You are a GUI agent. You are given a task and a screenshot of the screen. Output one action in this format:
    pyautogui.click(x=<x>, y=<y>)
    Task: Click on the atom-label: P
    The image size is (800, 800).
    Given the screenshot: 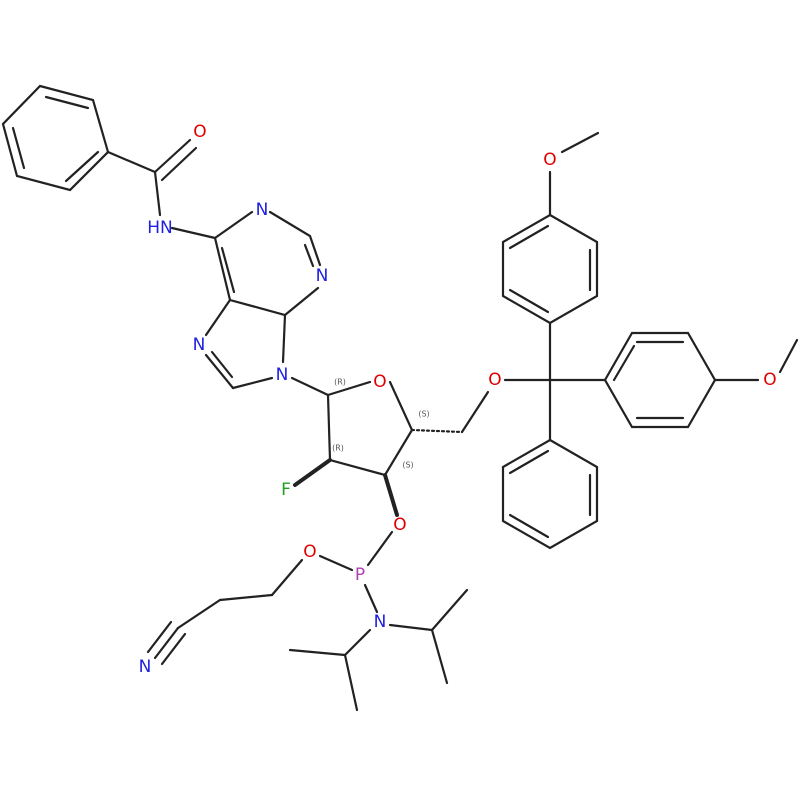 What is the action you would take?
    pyautogui.click(x=360, y=575)
    